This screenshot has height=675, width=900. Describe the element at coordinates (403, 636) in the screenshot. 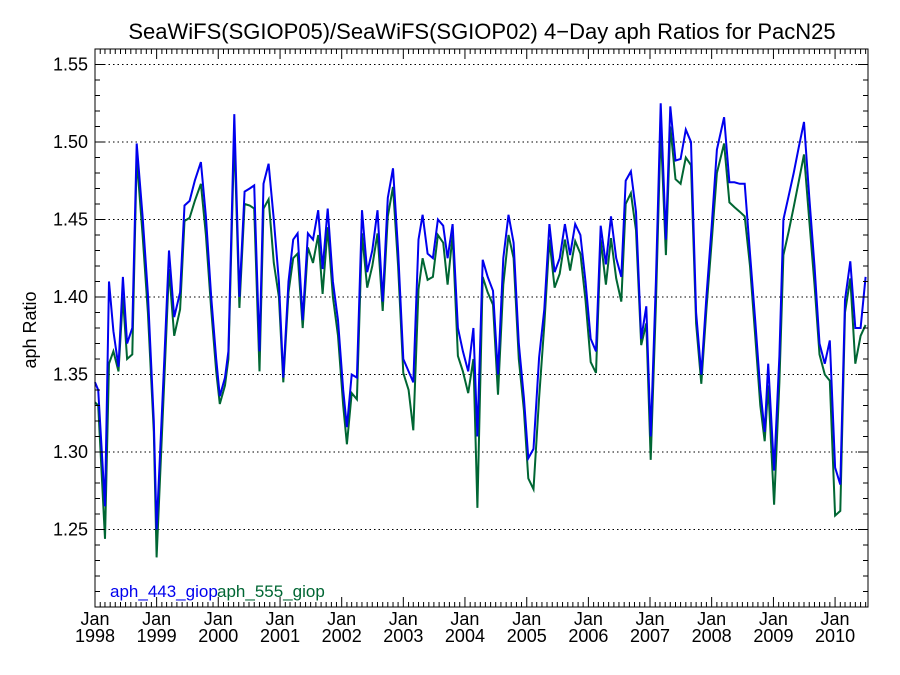

I see `x-tick-year-label: 2003` at that location.